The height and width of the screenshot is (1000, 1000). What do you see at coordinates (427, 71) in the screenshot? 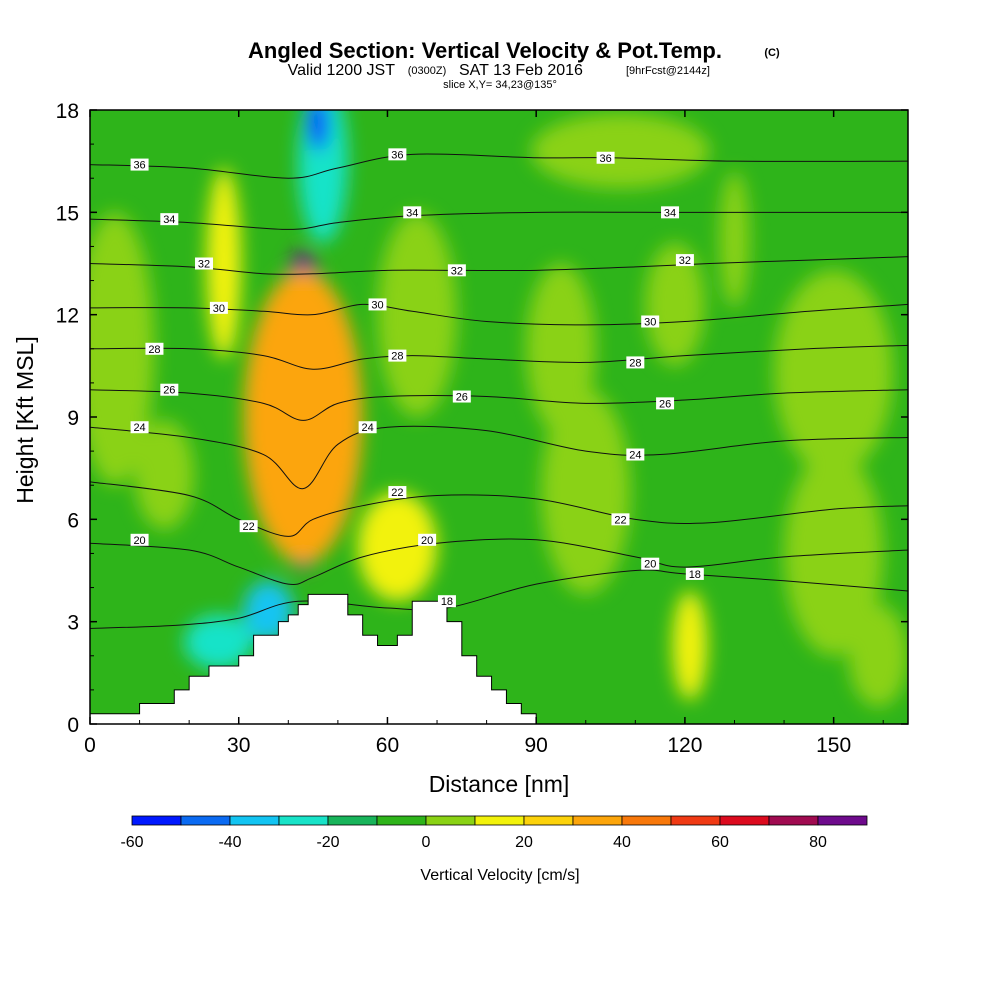
I see `subtitle-zulu: (0300Z)` at bounding box center [427, 71].